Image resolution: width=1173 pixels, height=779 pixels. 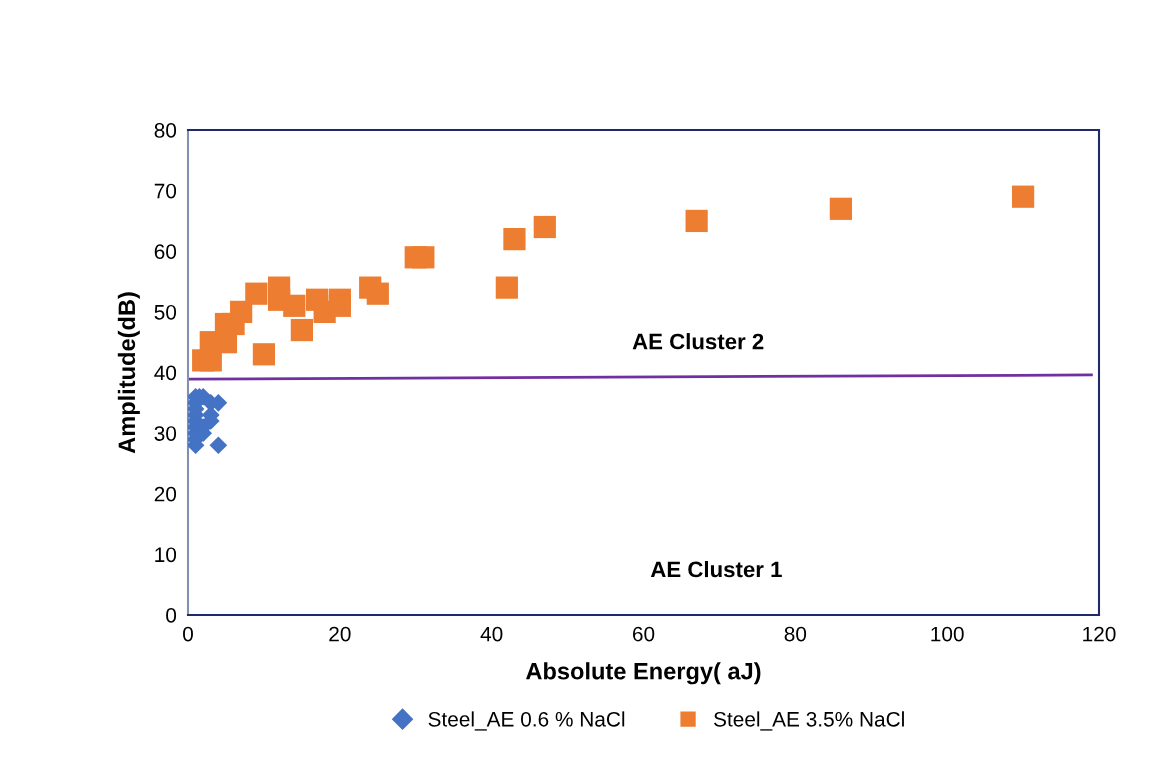 I want to click on x-tick-label: 60, so click(x=643, y=634).